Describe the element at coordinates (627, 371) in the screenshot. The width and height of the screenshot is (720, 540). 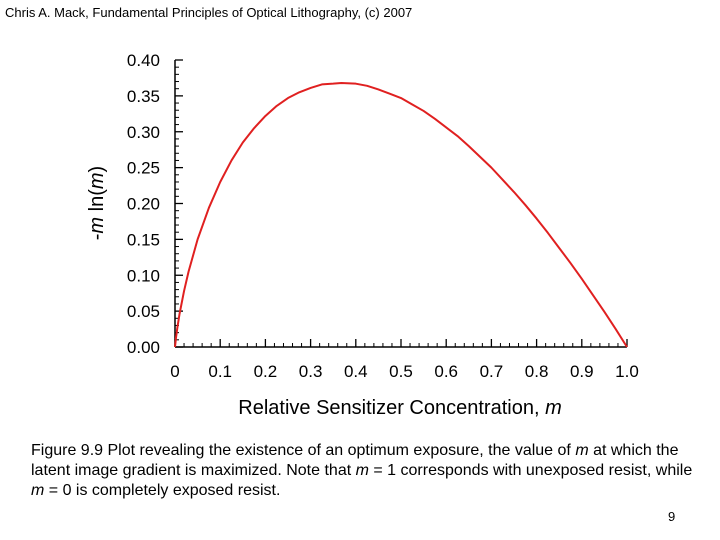
I see `x-tick-label: 1.0` at that location.